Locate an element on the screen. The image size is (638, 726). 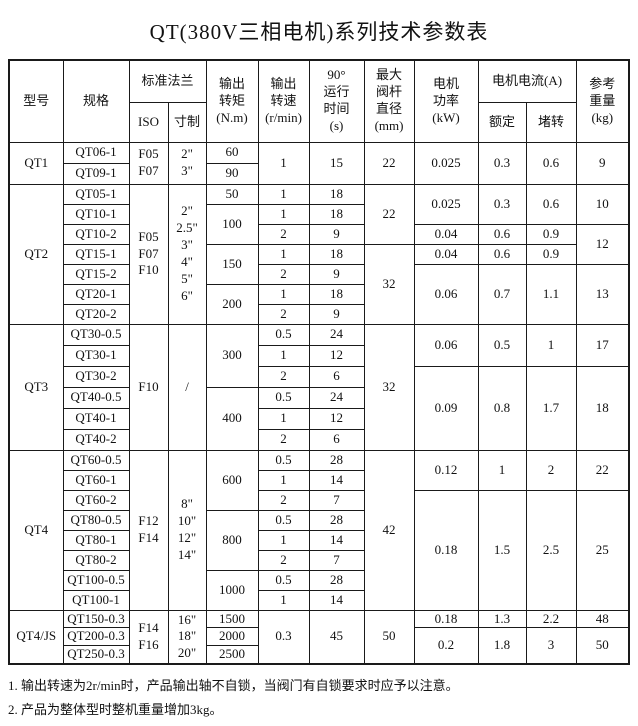
cell-spec: QT30-2 is located at coordinates (96, 376).